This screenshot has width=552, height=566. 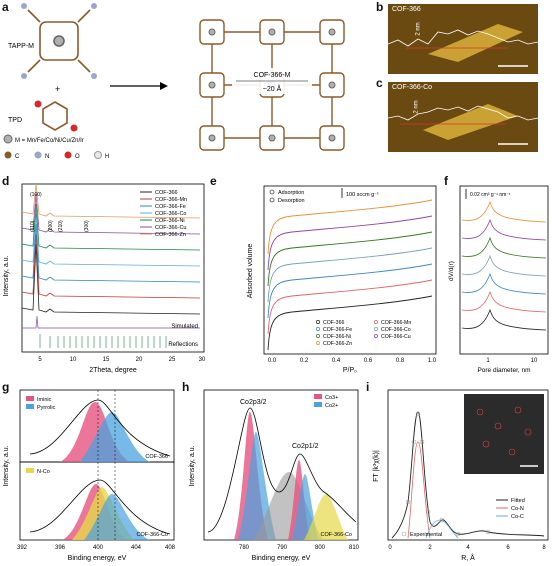 What do you see at coordinates (97, 558) in the screenshot?
I see `g-xlabel: Binding energy, eV` at bounding box center [97, 558].